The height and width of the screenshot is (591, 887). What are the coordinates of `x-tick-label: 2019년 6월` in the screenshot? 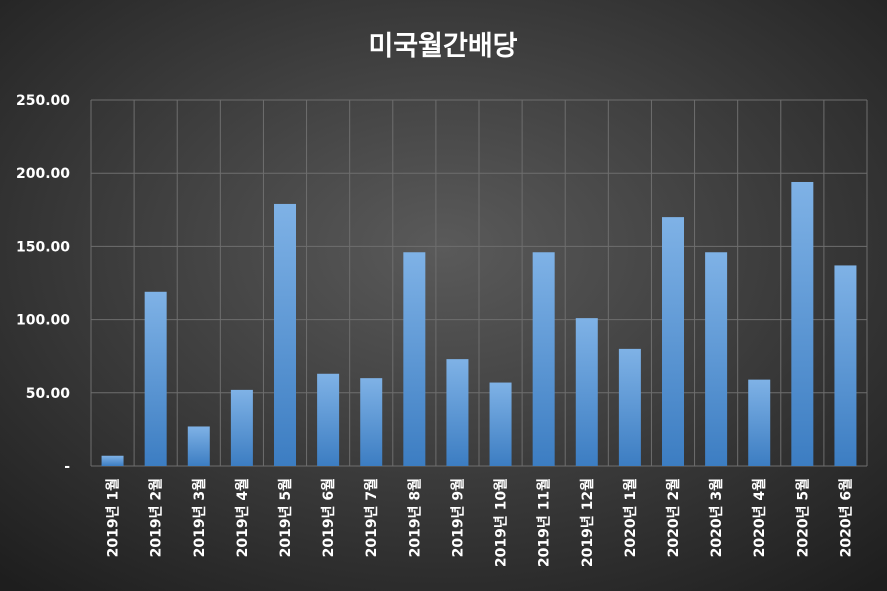 It's located at (328, 517).